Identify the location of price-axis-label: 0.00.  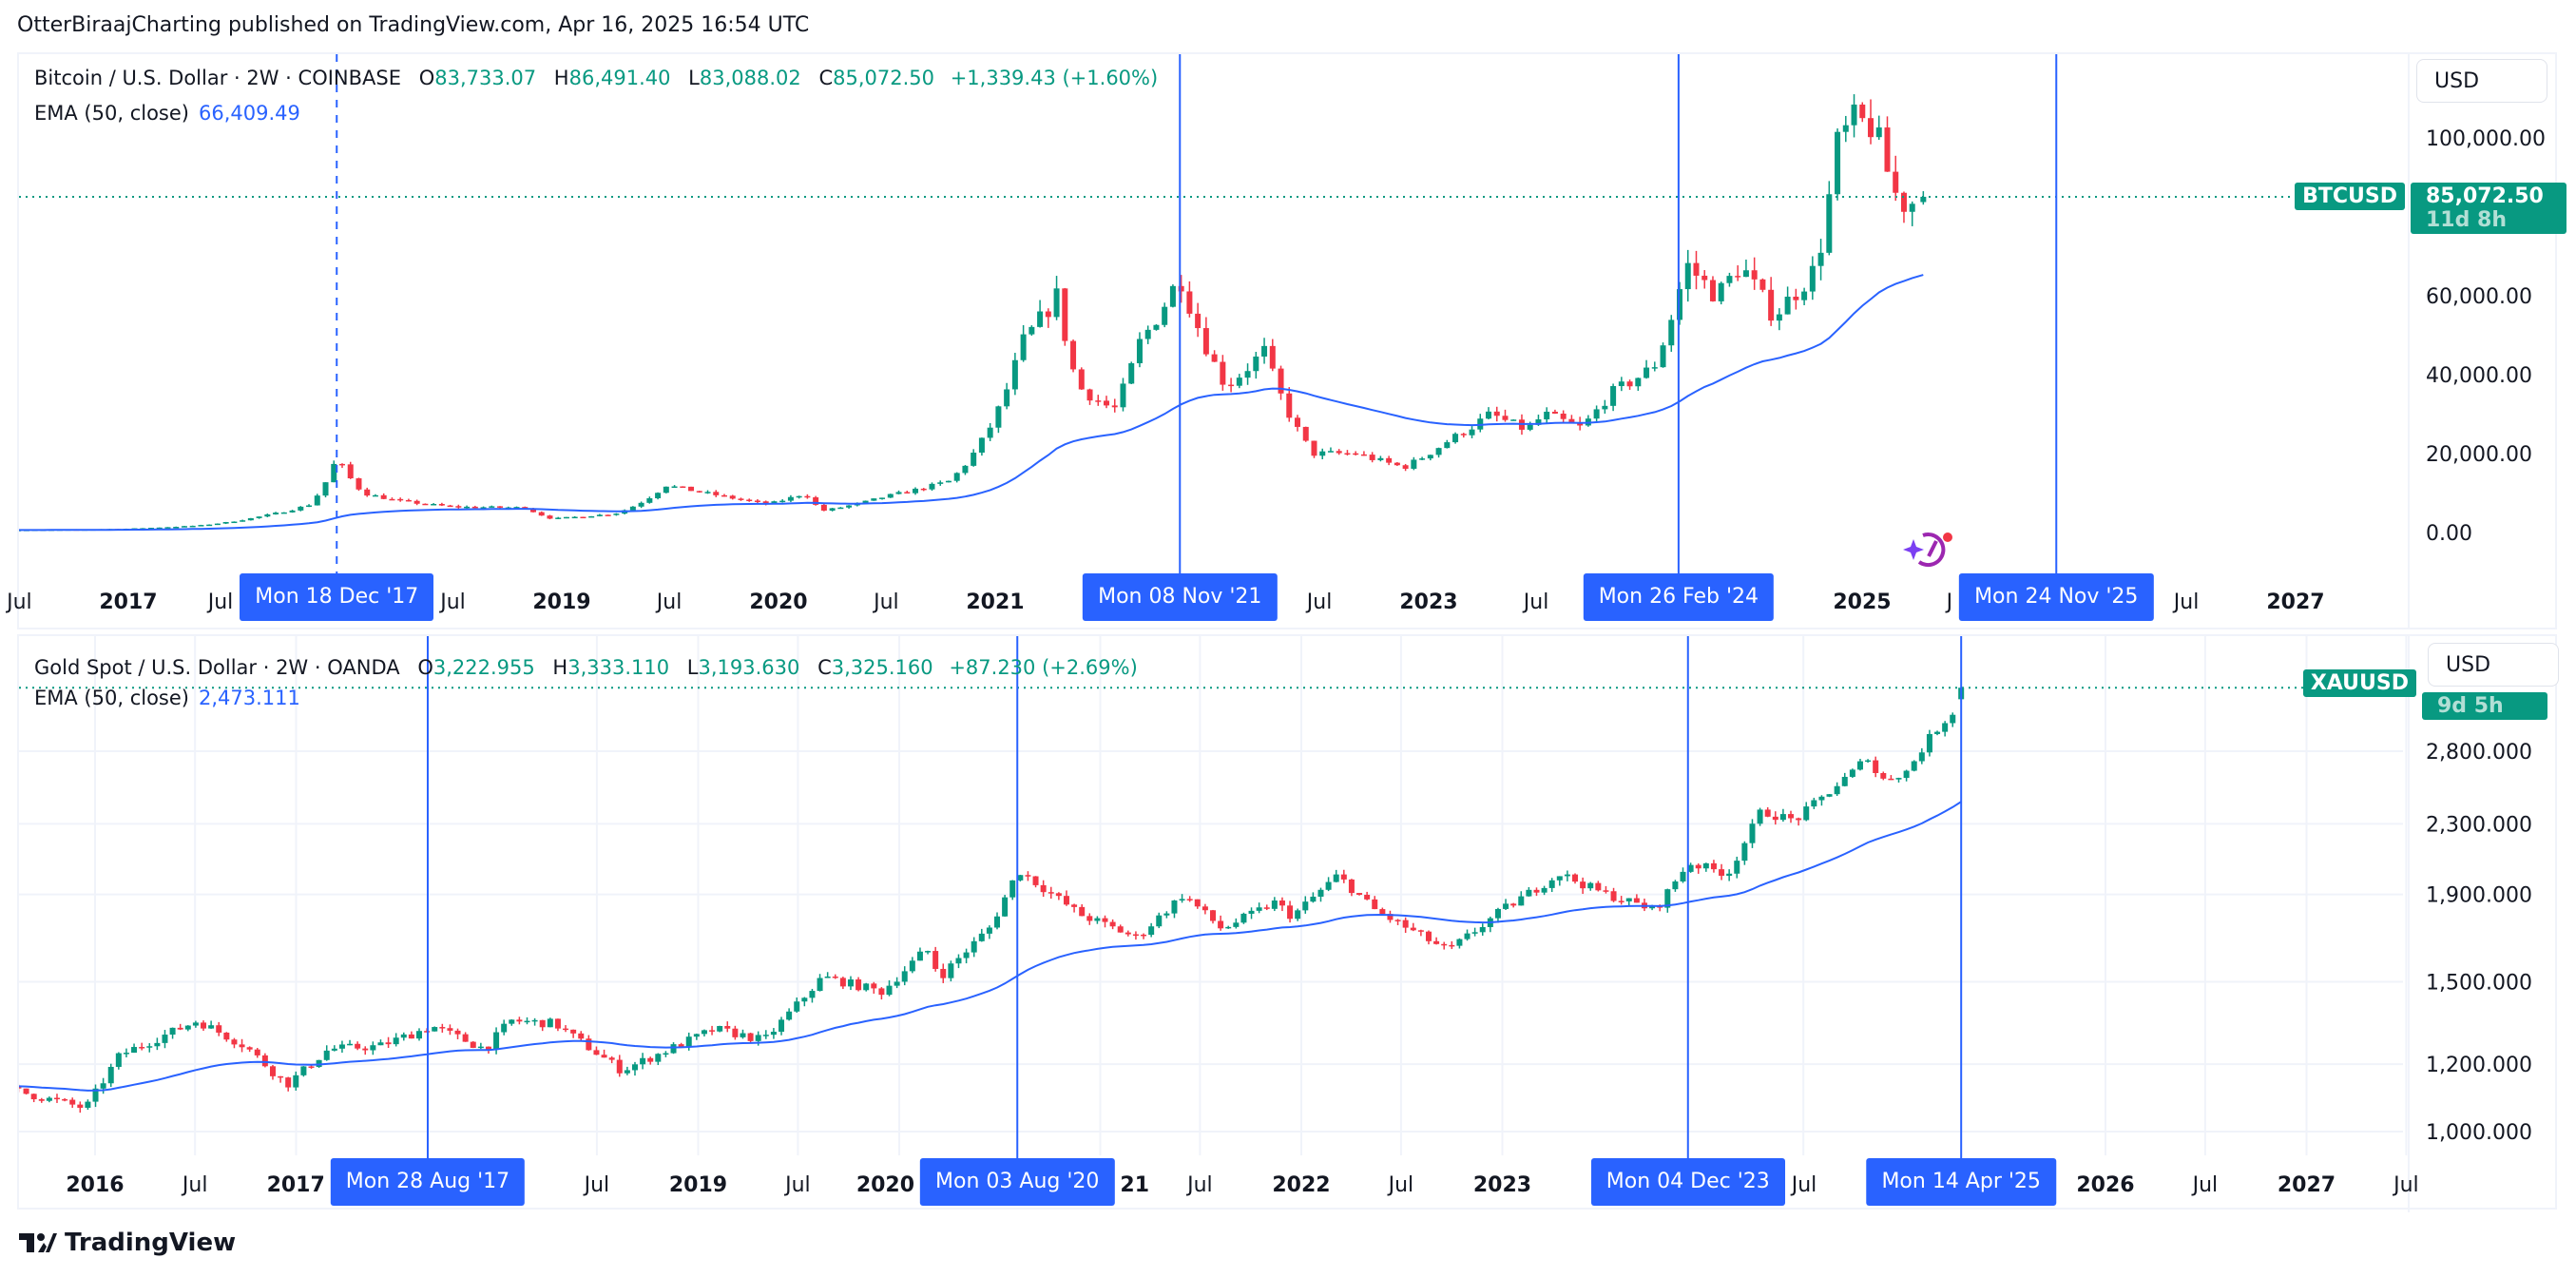
(2449, 534).